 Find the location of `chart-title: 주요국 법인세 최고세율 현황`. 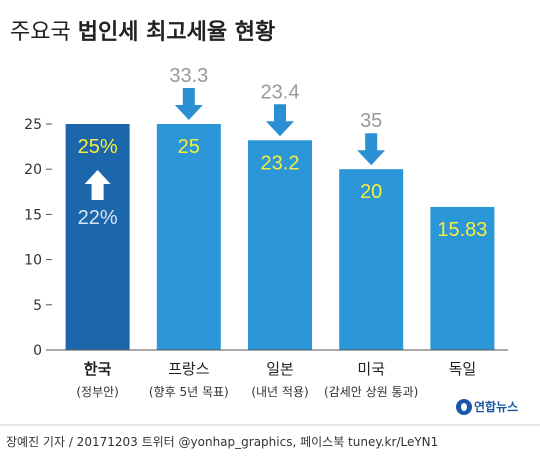

chart-title: 주요국 법인세 최고세율 현황 is located at coordinates (142, 30).